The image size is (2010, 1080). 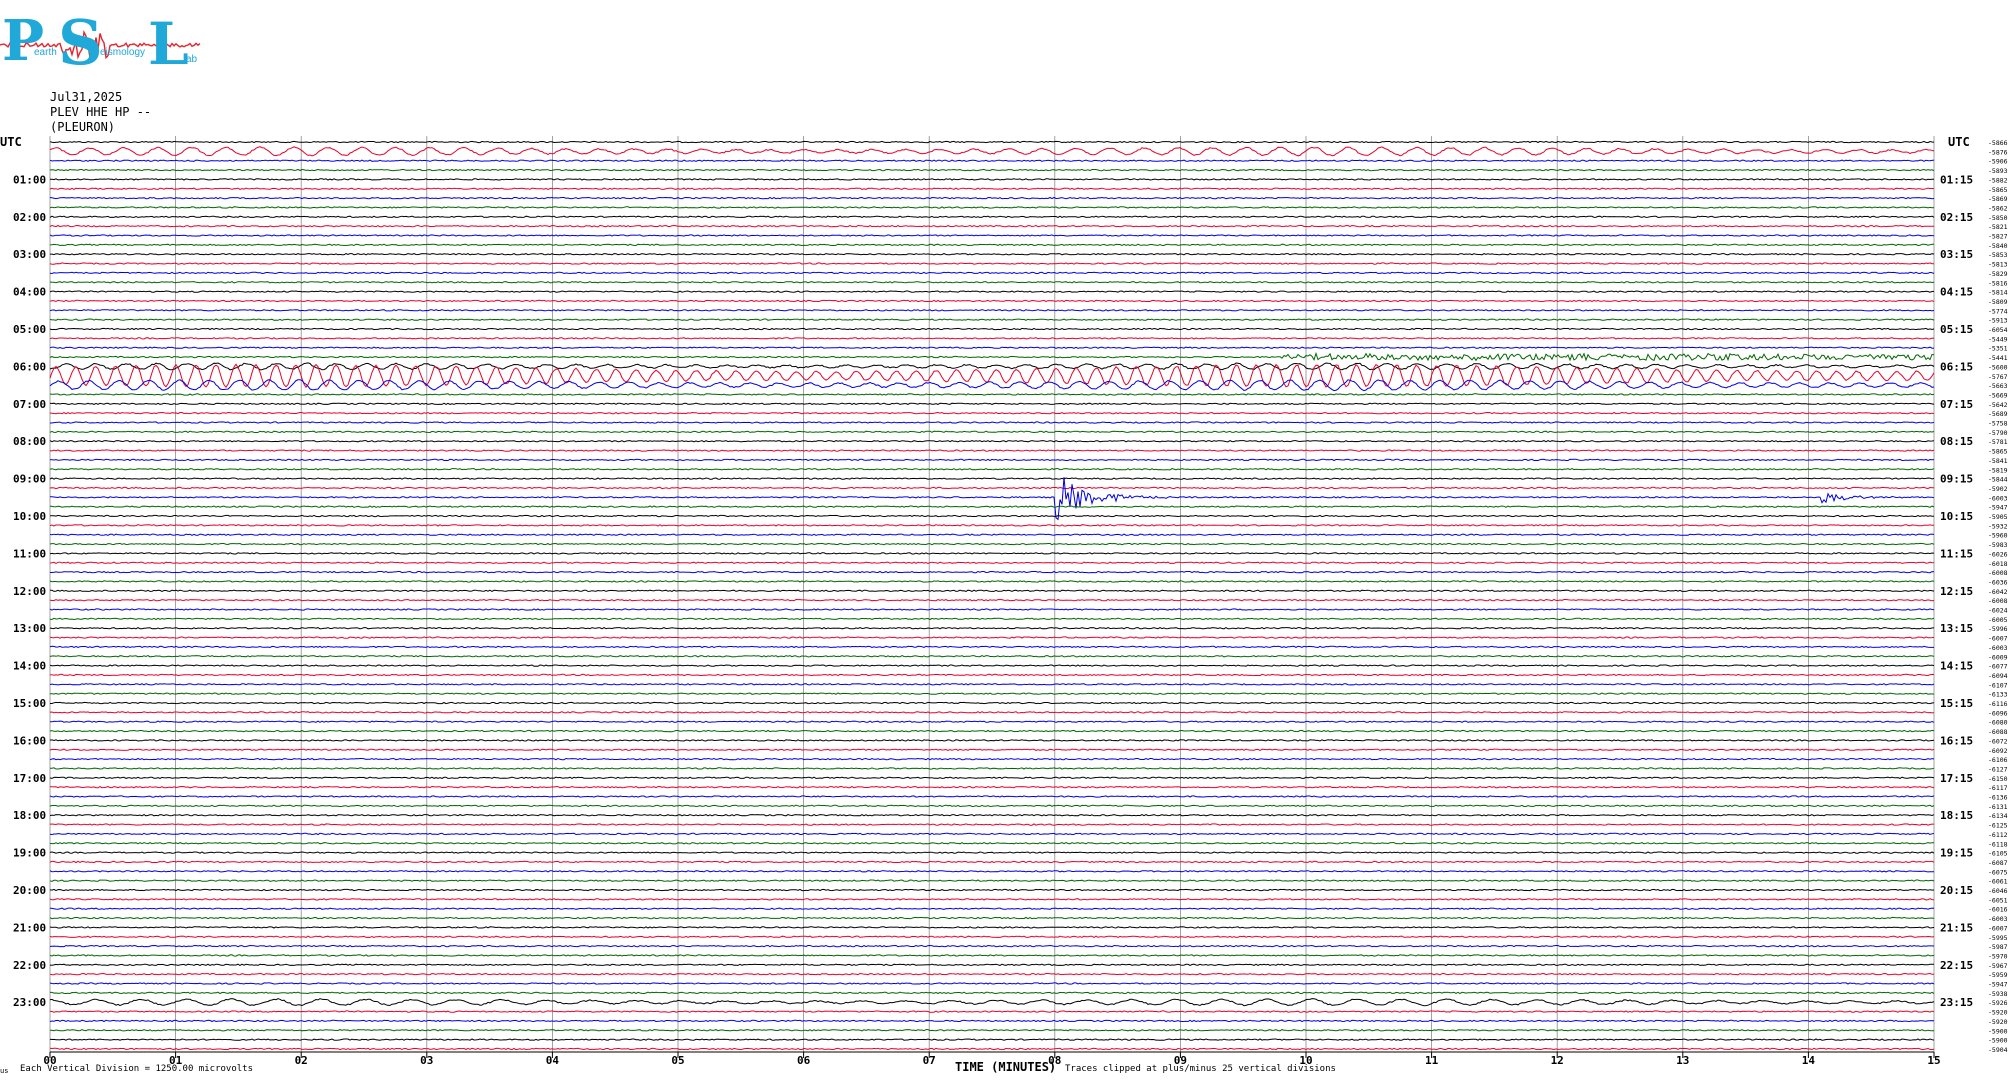 What do you see at coordinates (1998, 162) in the screenshot?
I see `trace-offset-label: -5906` at bounding box center [1998, 162].